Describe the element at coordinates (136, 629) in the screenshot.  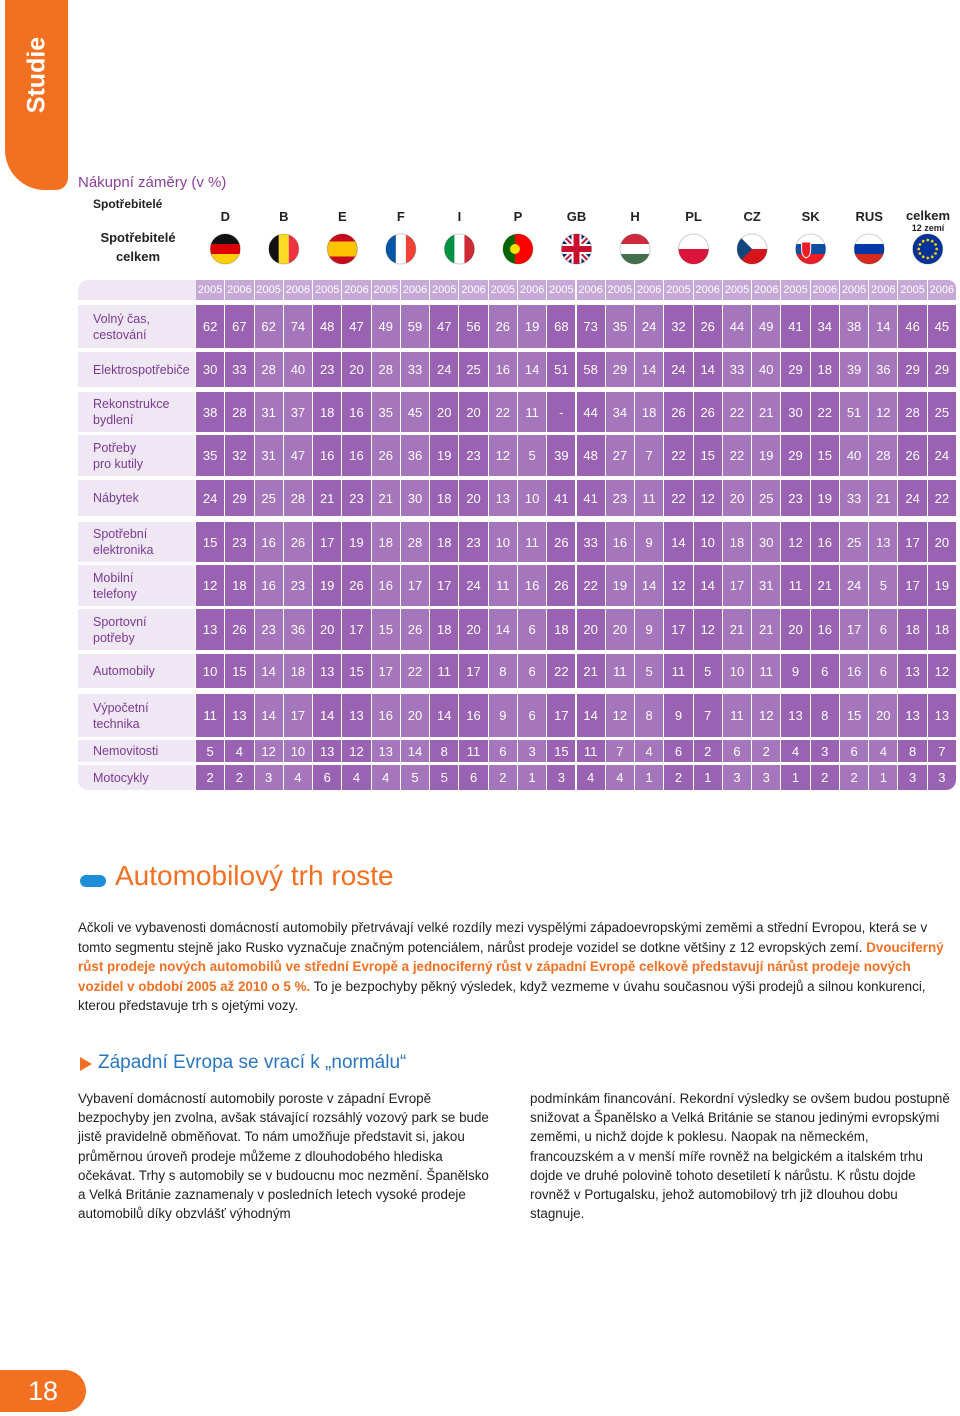
I see `row-label: Sportovní potřeby` at that location.